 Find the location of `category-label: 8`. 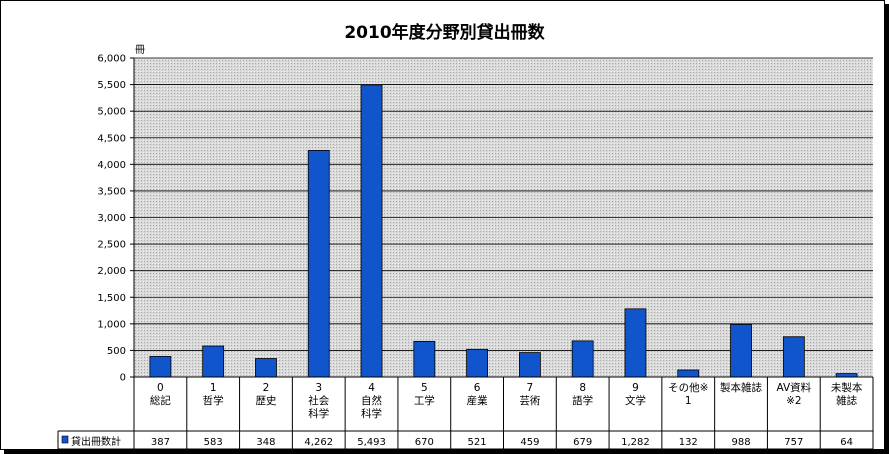

category-label: 8 is located at coordinates (582, 388).